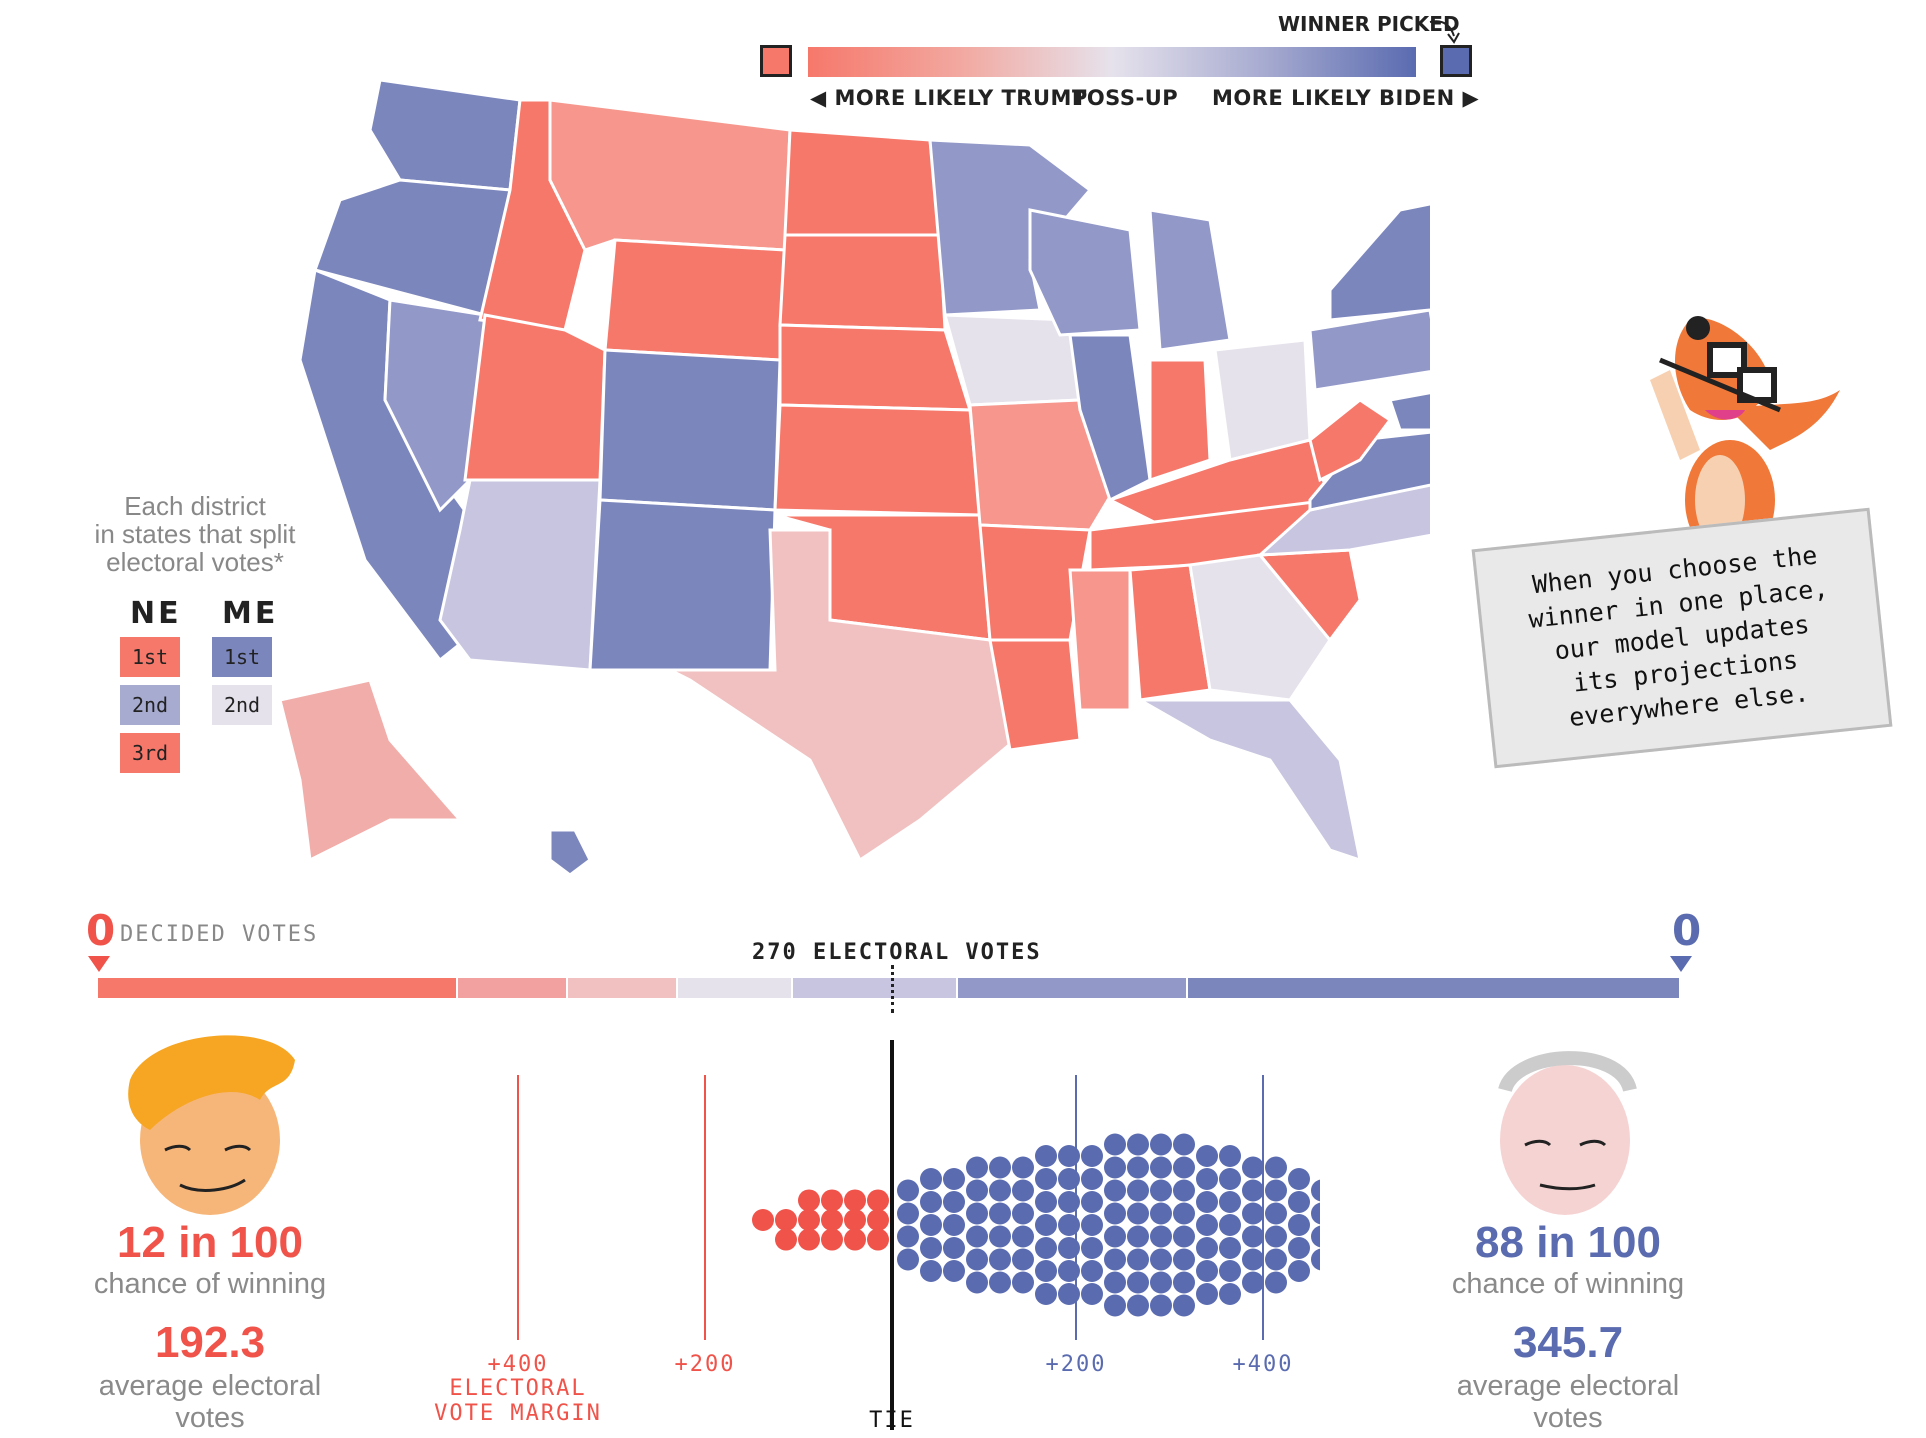 The image size is (1926, 1438). Describe the element at coordinates (1379, 261) in the screenshot. I see `state-ny` at that location.